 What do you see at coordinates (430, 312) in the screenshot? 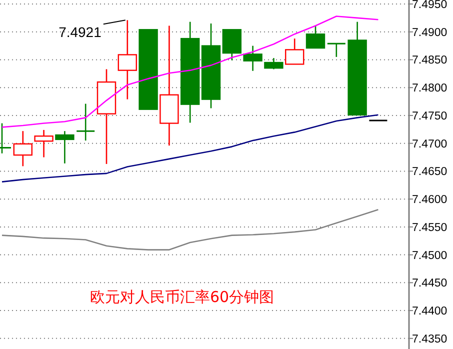
I see `y-tick-label: 7.4400` at bounding box center [430, 312].